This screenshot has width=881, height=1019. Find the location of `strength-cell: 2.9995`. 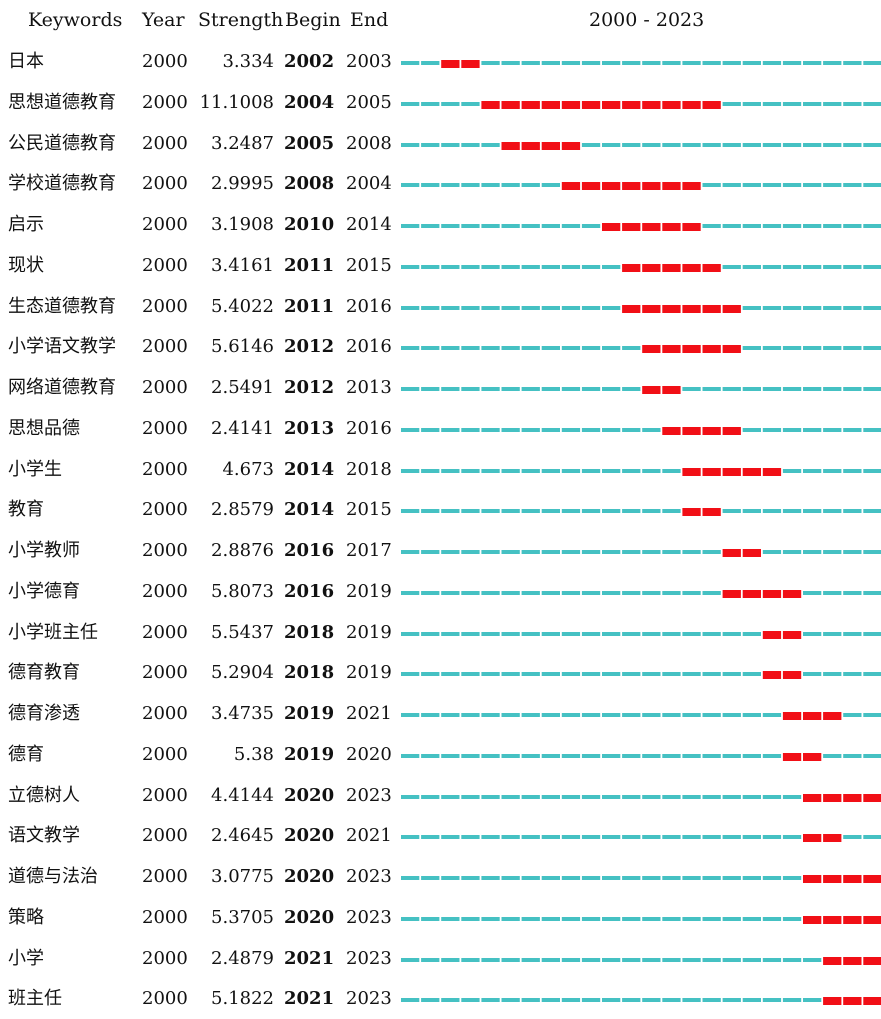

strength-cell: 2.9995 is located at coordinates (242, 184).